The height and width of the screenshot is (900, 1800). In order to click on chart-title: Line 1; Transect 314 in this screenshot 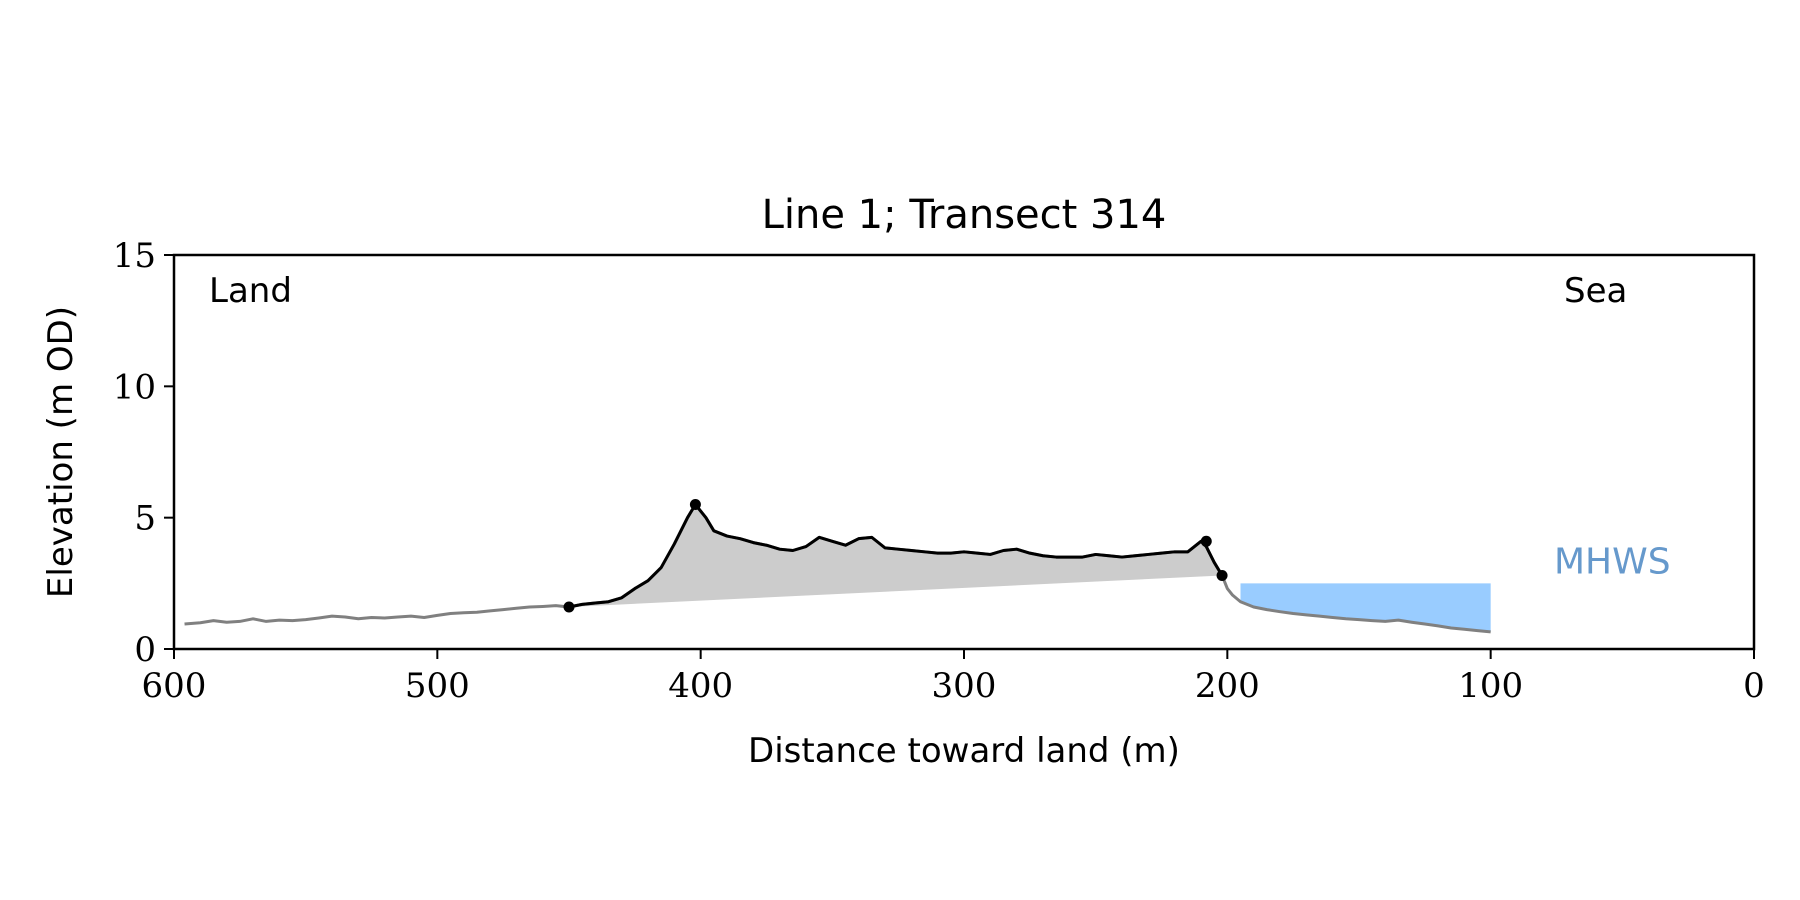, I will do `click(964, 215)`.